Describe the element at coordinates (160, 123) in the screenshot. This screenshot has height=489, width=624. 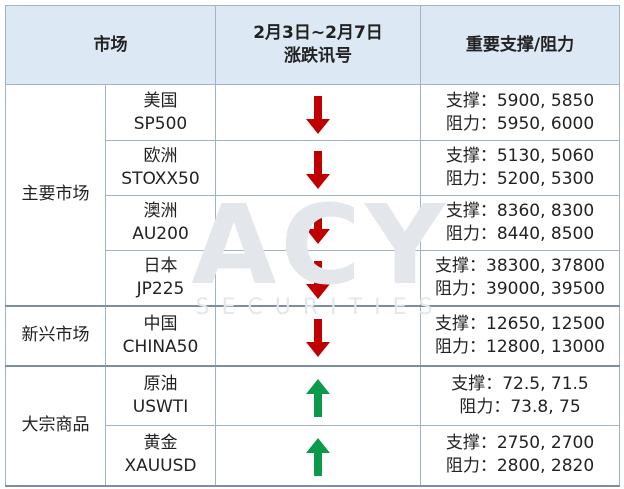
I see `market-code: SP500` at that location.